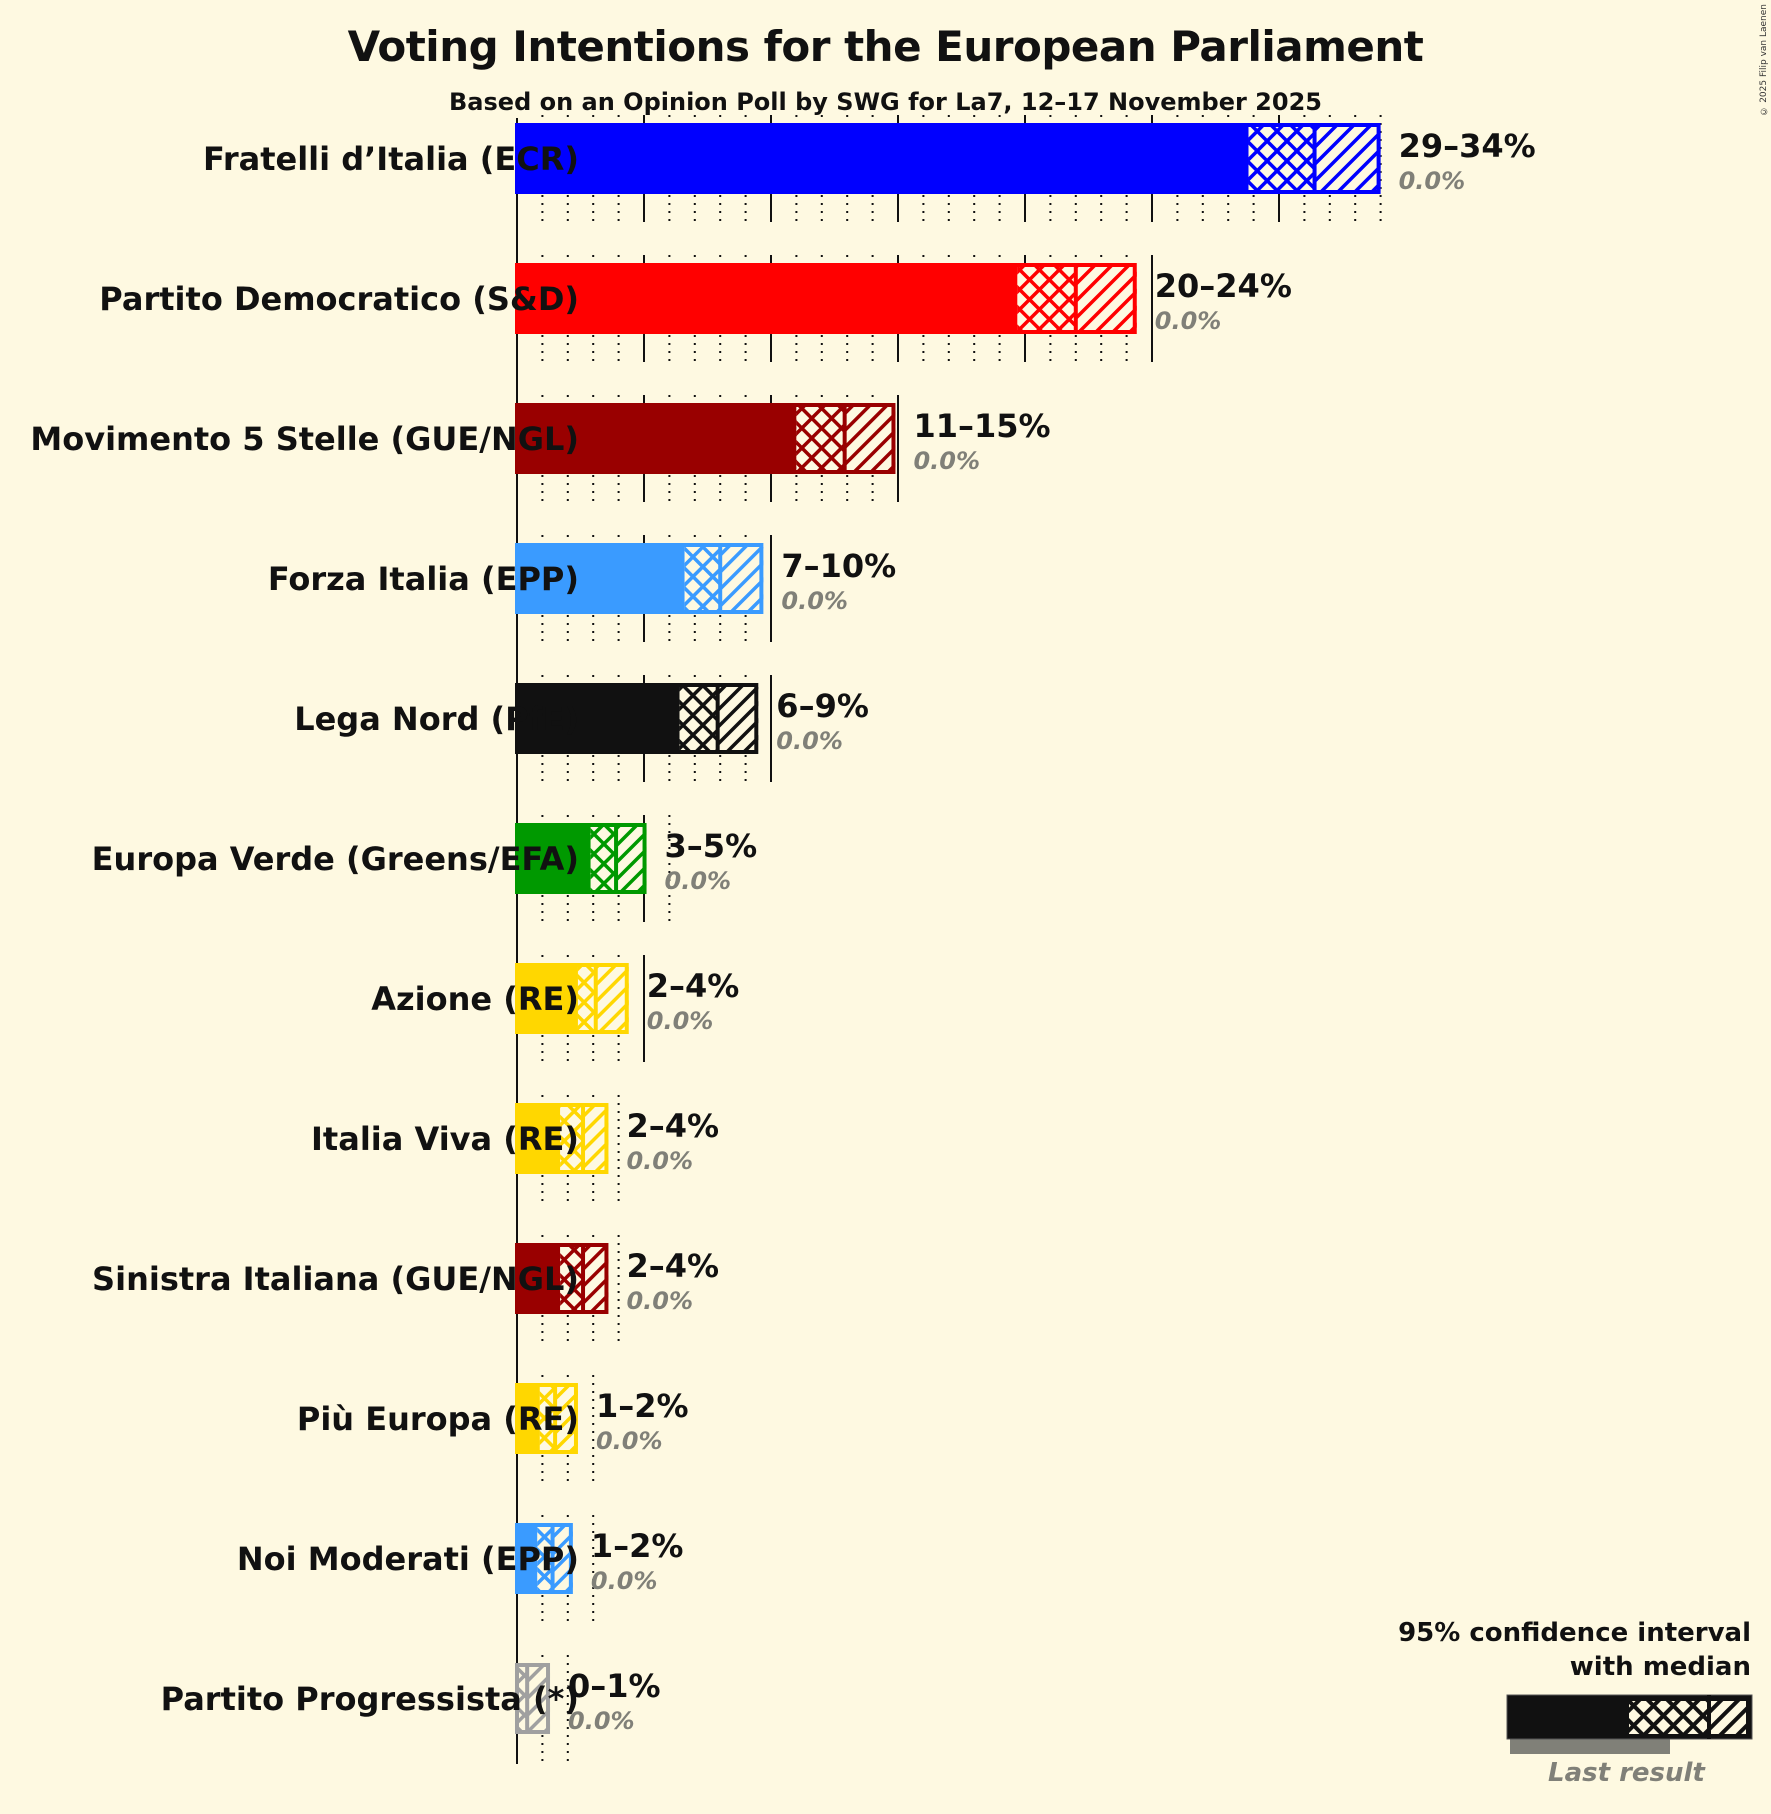 The image size is (1771, 1814). Describe the element at coordinates (1728, 1717) in the screenshot. I see `legend-ci-diag` at that location.